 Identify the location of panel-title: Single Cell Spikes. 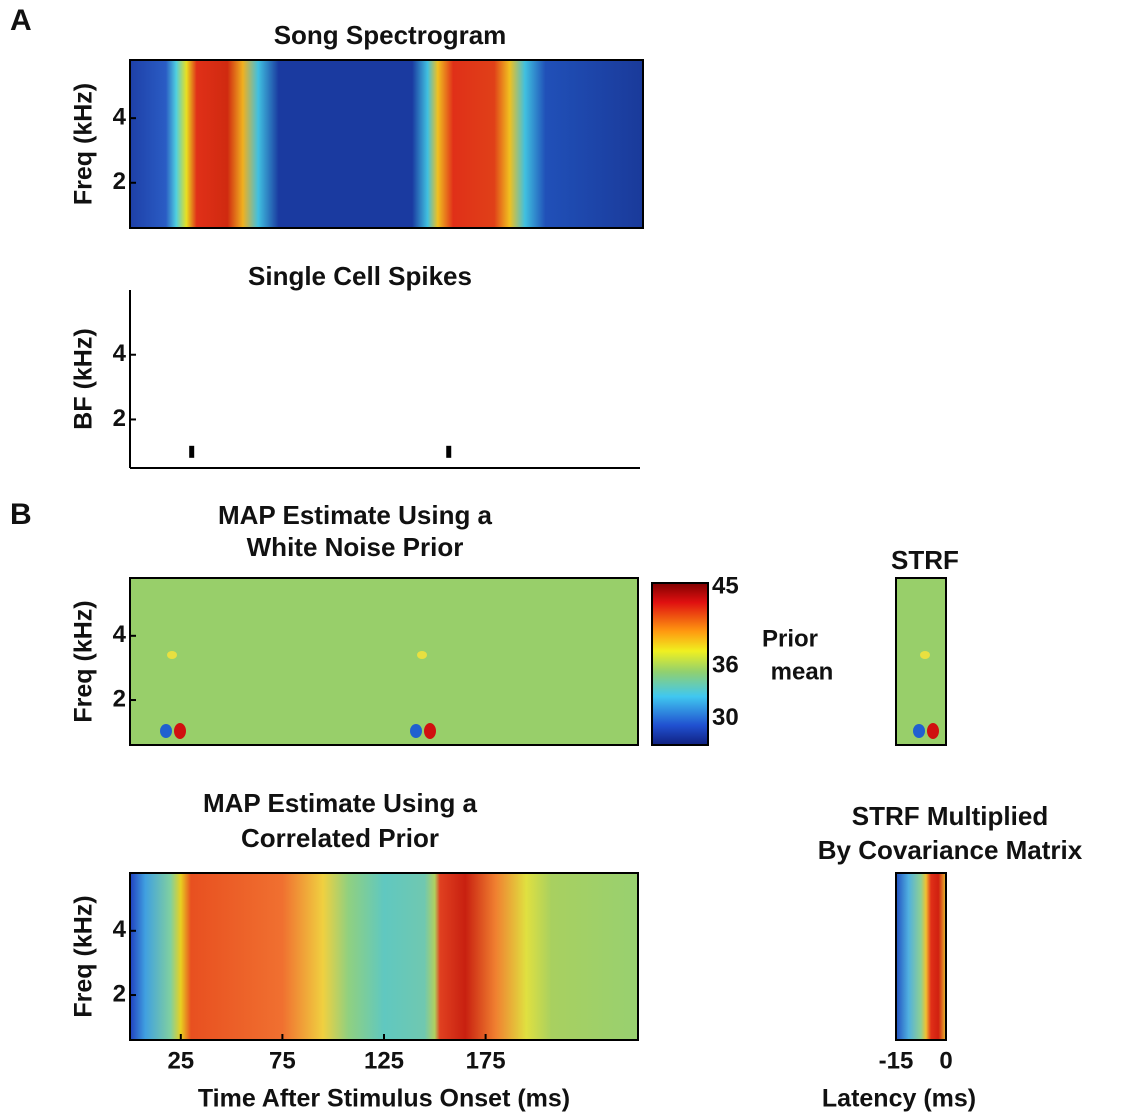
(360, 276).